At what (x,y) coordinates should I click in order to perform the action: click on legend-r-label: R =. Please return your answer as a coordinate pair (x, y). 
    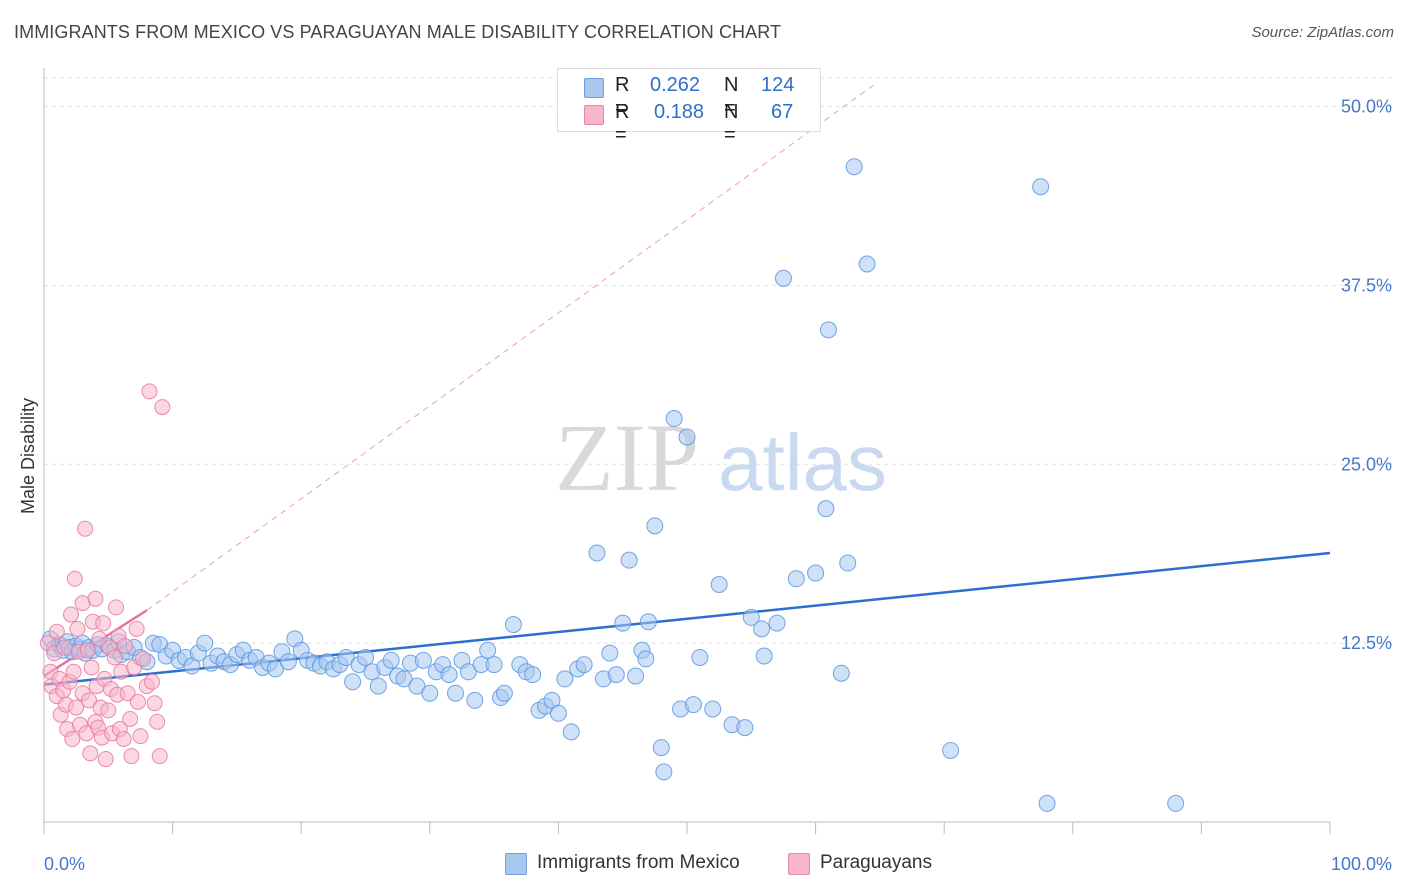
    Looking at the image, I should click on (622, 96).